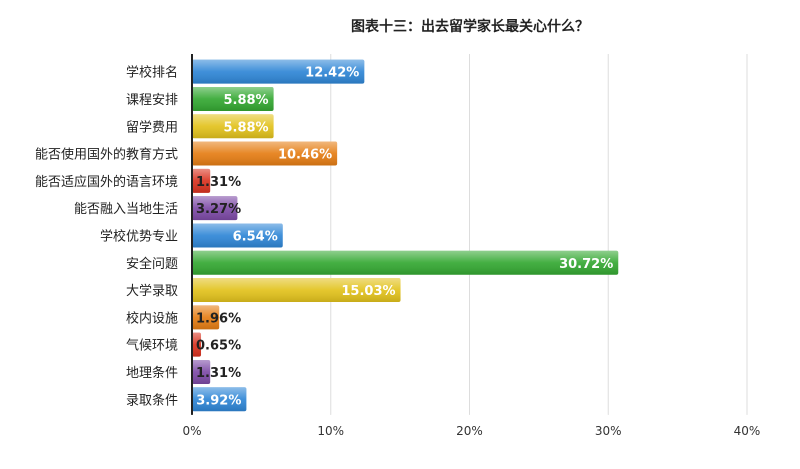 The height and width of the screenshot is (469, 800). Describe the element at coordinates (608, 431) in the screenshot. I see `x-tick-label: 30%` at that location.